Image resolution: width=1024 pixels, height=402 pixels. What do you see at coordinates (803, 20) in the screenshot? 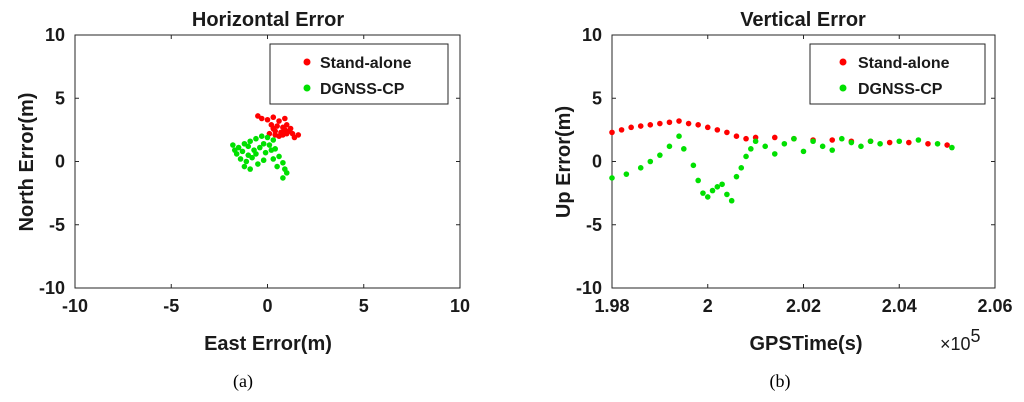
I see `chart-title: Vertical Error` at bounding box center [803, 20].